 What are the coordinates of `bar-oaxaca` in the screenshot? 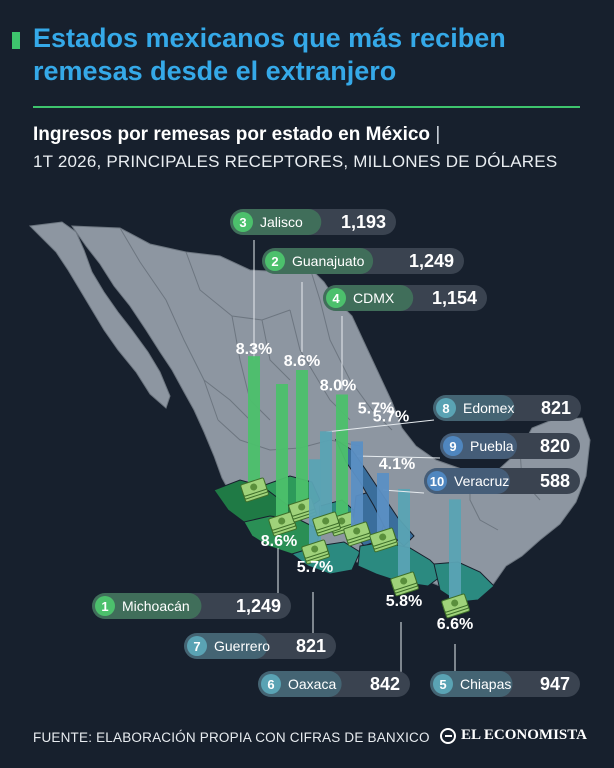 It's located at (404, 535).